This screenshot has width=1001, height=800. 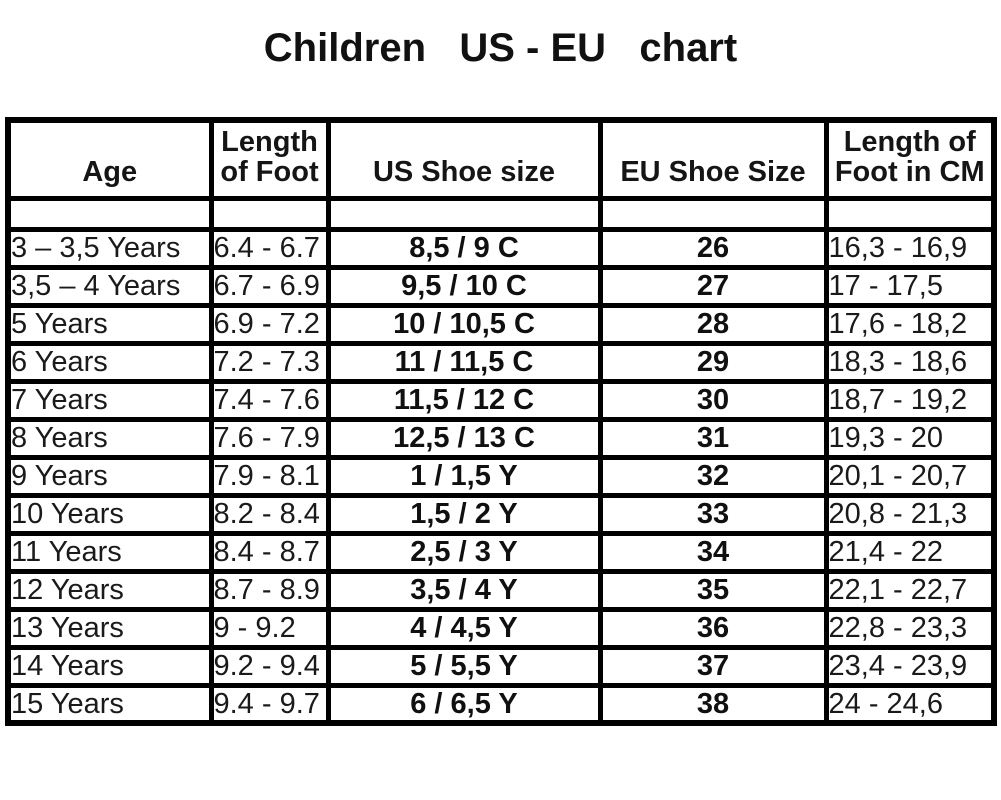 I want to click on foot-length-cm-cell: 20,8 - 21,3, so click(x=910, y=514).